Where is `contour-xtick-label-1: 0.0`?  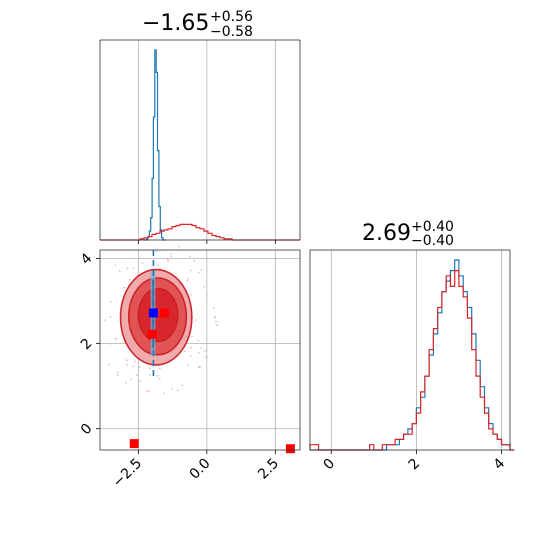 contour-xtick-label-1: 0.0 is located at coordinates (200, 469).